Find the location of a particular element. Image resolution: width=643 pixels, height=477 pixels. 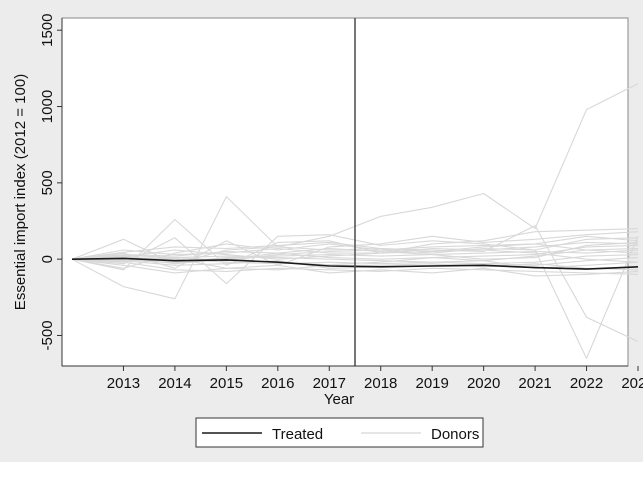

x-tick-label: 2018 is located at coordinates (380, 383).